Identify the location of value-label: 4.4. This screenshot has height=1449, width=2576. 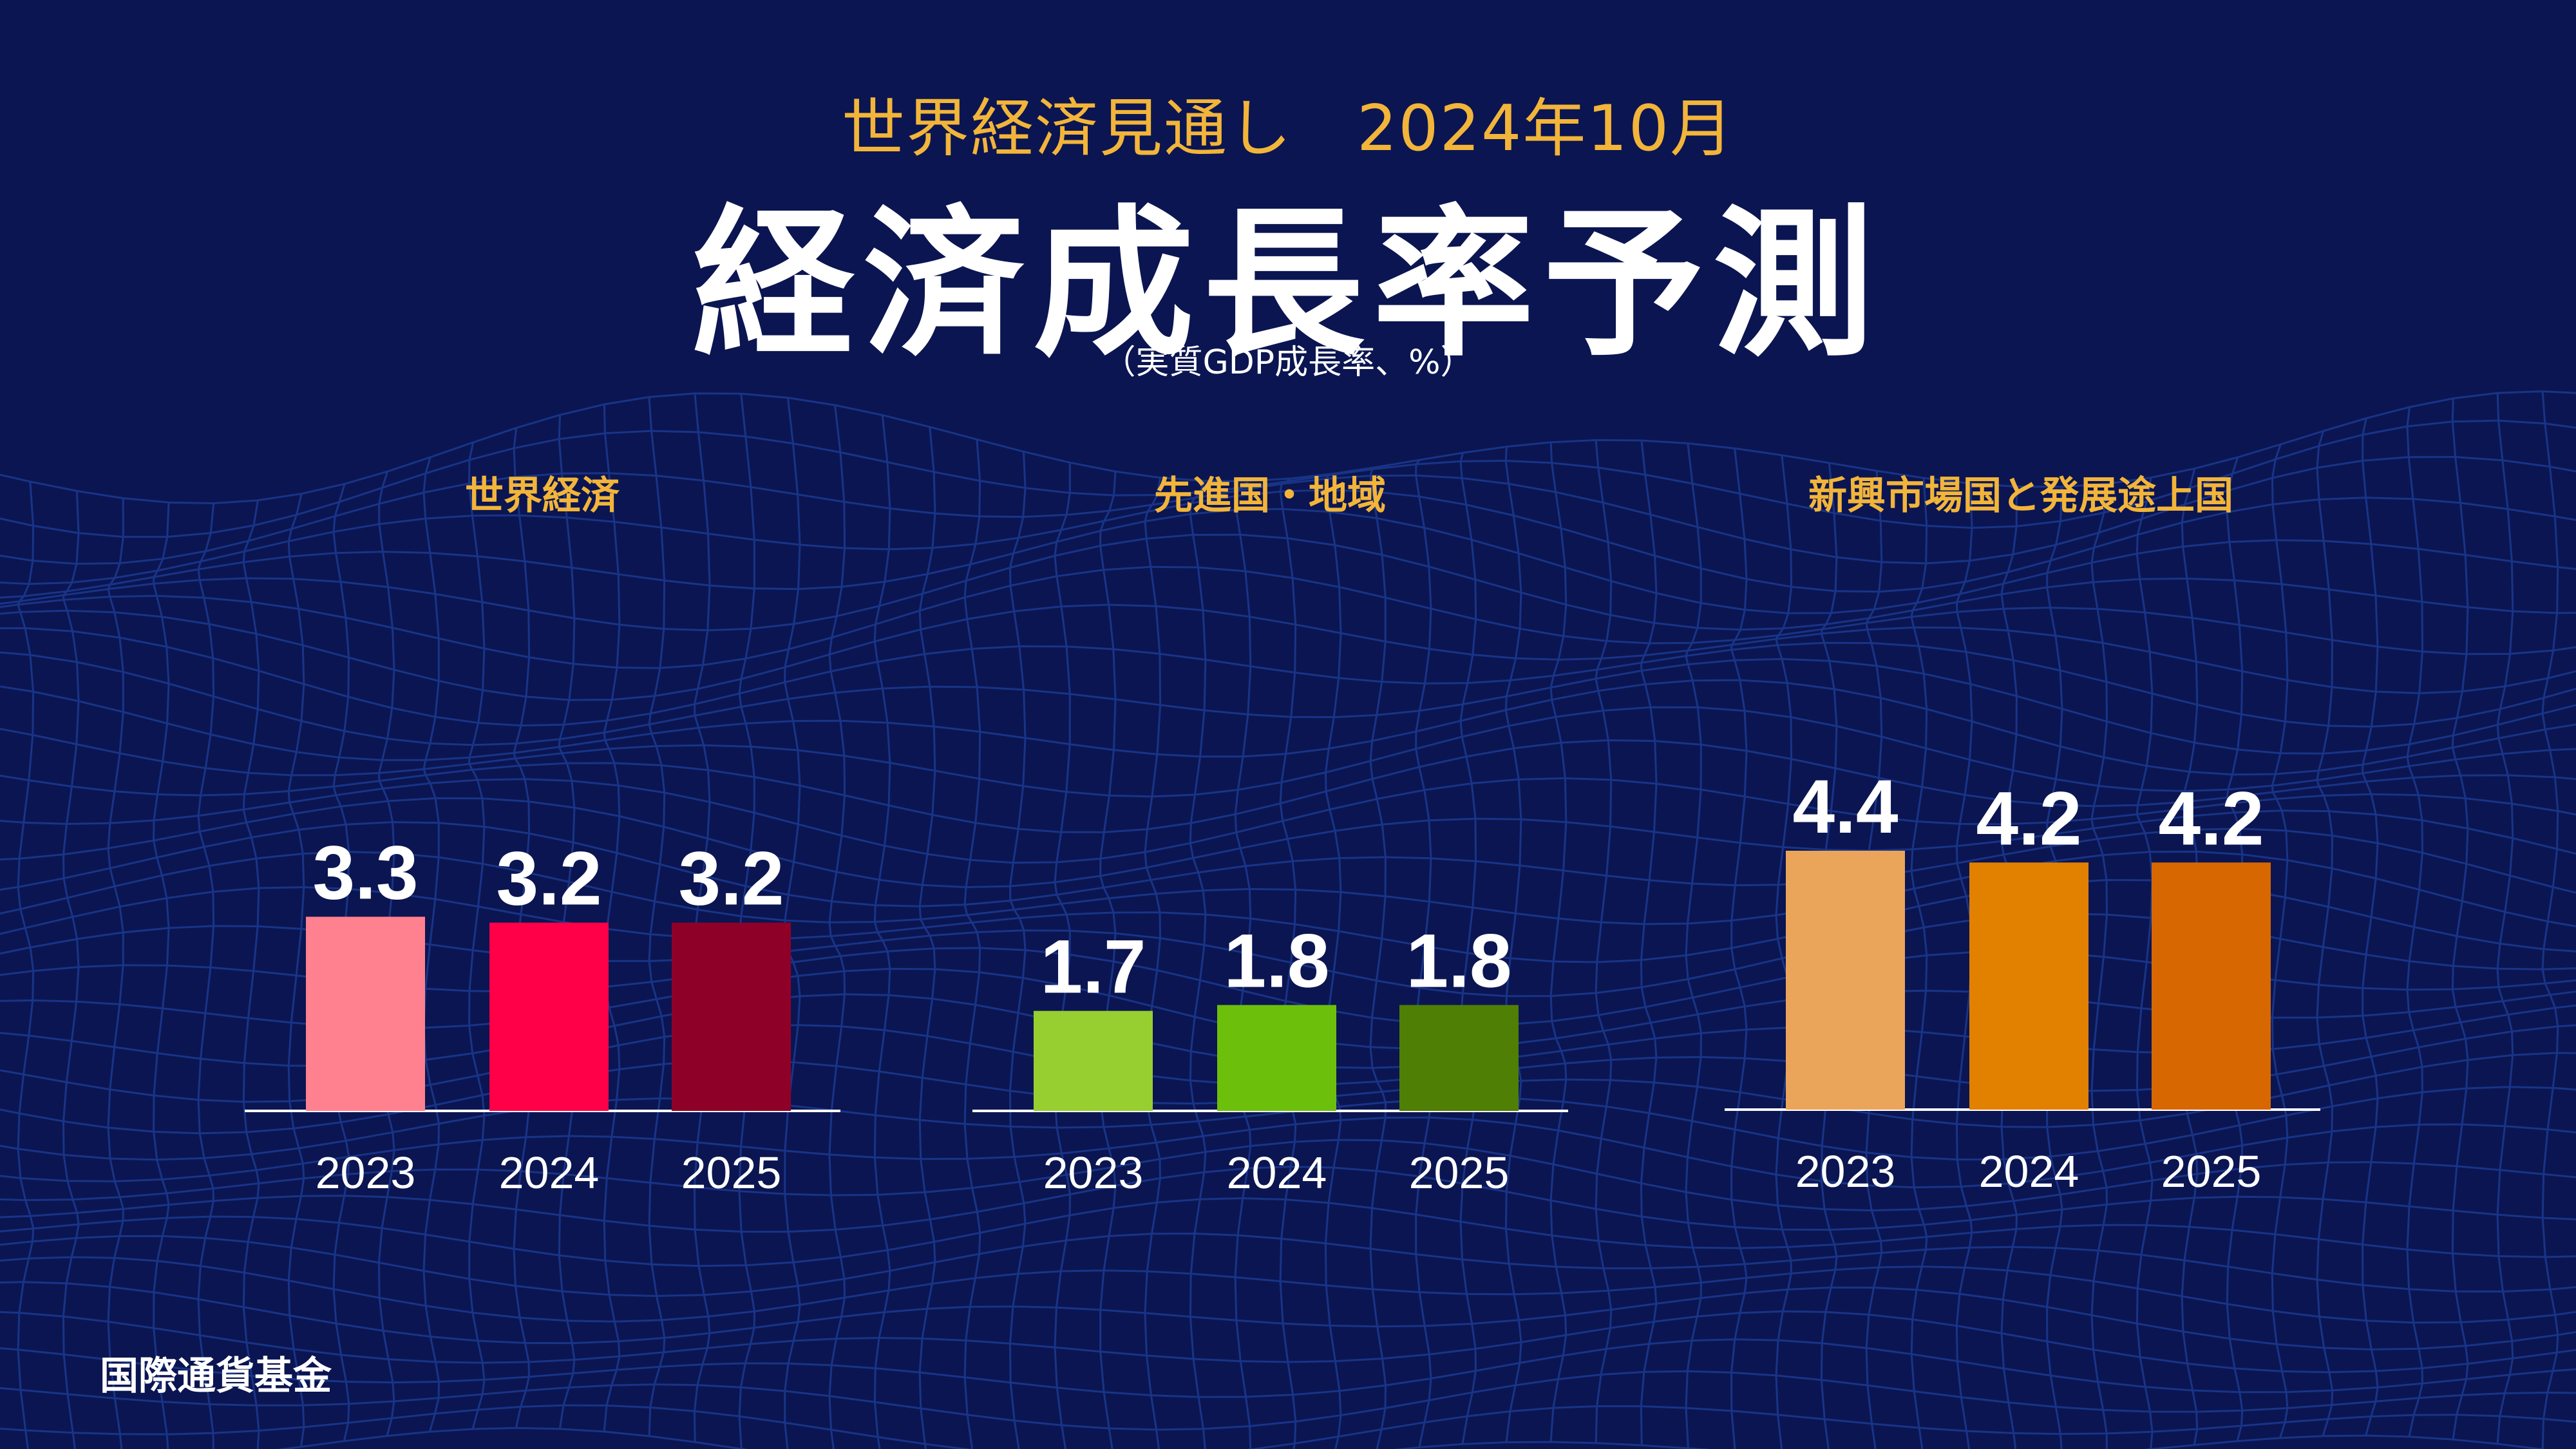
(1845, 807).